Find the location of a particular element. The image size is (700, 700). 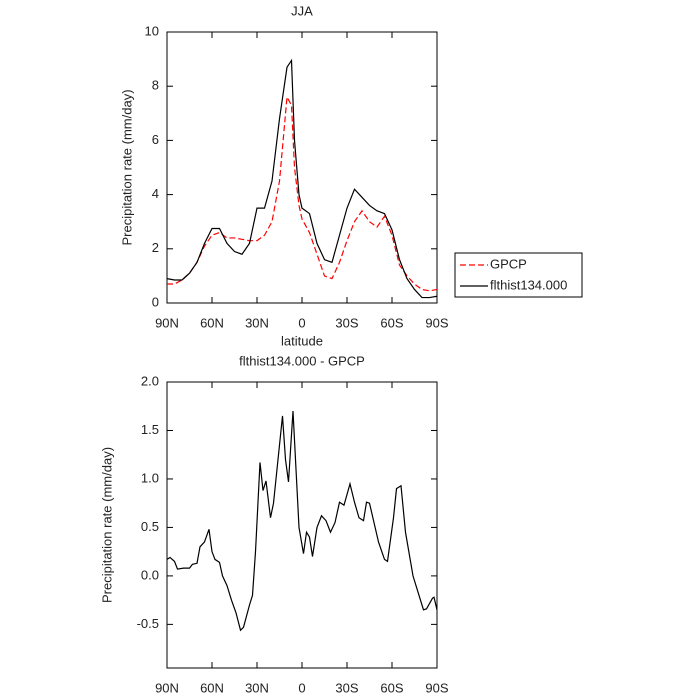

legend-label: GPCP is located at coordinates (508, 263).